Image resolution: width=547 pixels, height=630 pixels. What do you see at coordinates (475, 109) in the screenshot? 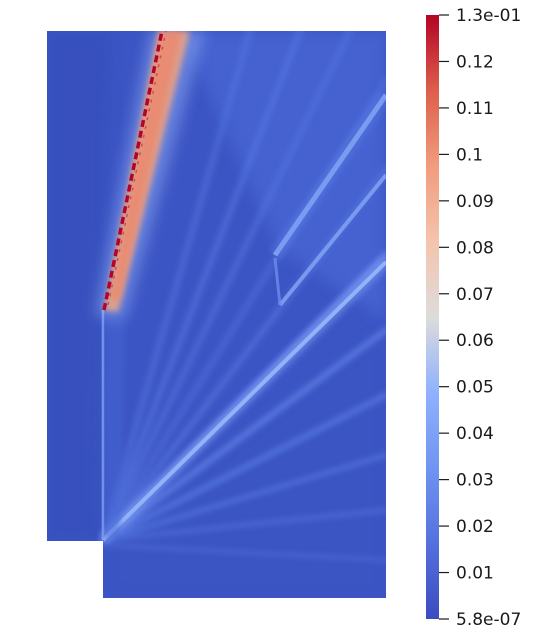
I see `colorbar-tick-label: 0.11` at bounding box center [475, 109].